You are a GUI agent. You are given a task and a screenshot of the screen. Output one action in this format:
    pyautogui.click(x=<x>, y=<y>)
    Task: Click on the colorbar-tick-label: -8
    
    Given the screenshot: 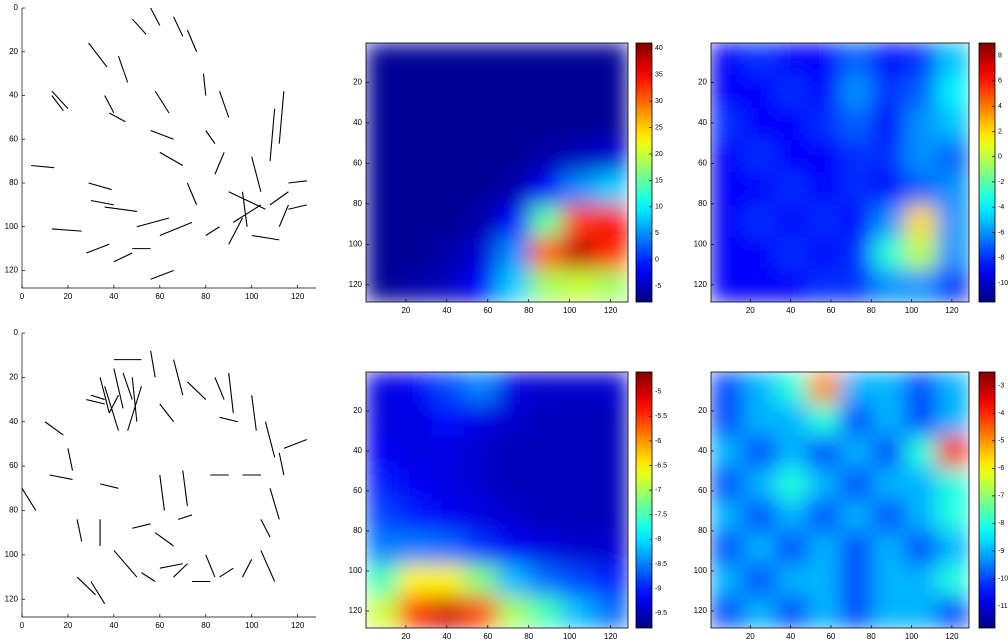 What is the action you would take?
    pyautogui.click(x=1001, y=258)
    